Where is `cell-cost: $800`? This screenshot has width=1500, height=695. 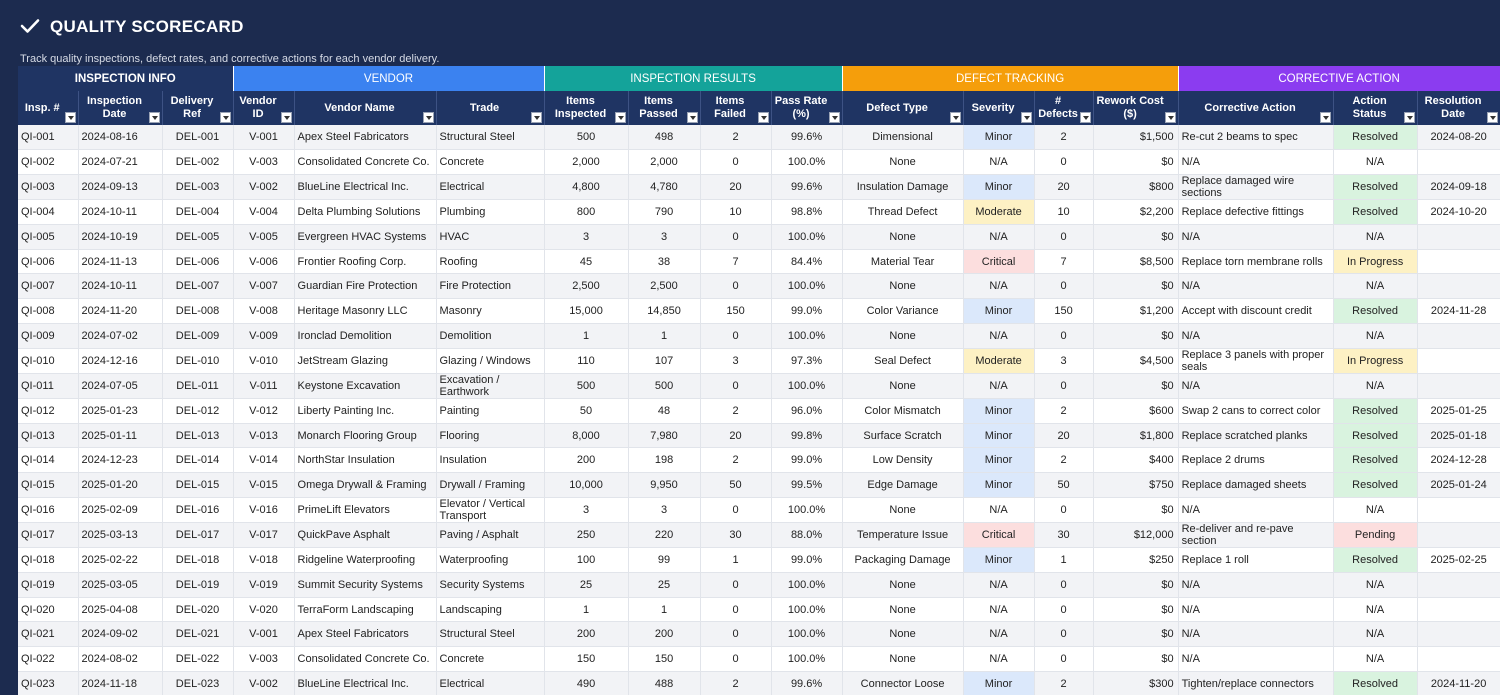 cell-cost: $800 is located at coordinates (1136, 187).